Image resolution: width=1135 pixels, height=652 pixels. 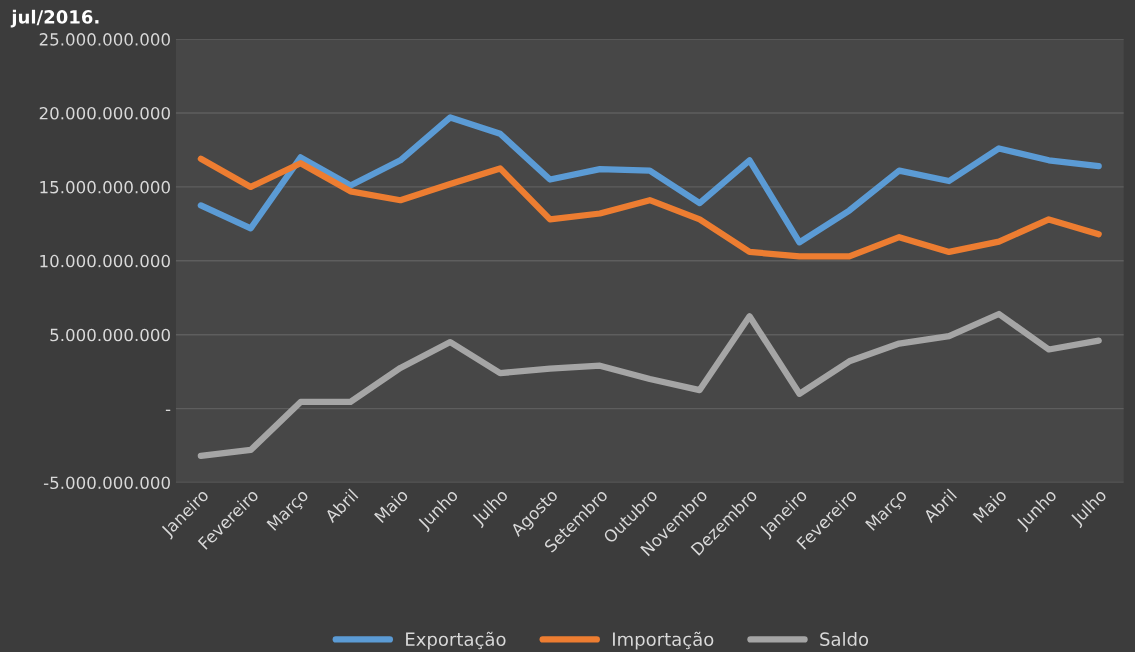 I want to click on y-tick-label: 20.000.000.000, so click(x=104, y=113).